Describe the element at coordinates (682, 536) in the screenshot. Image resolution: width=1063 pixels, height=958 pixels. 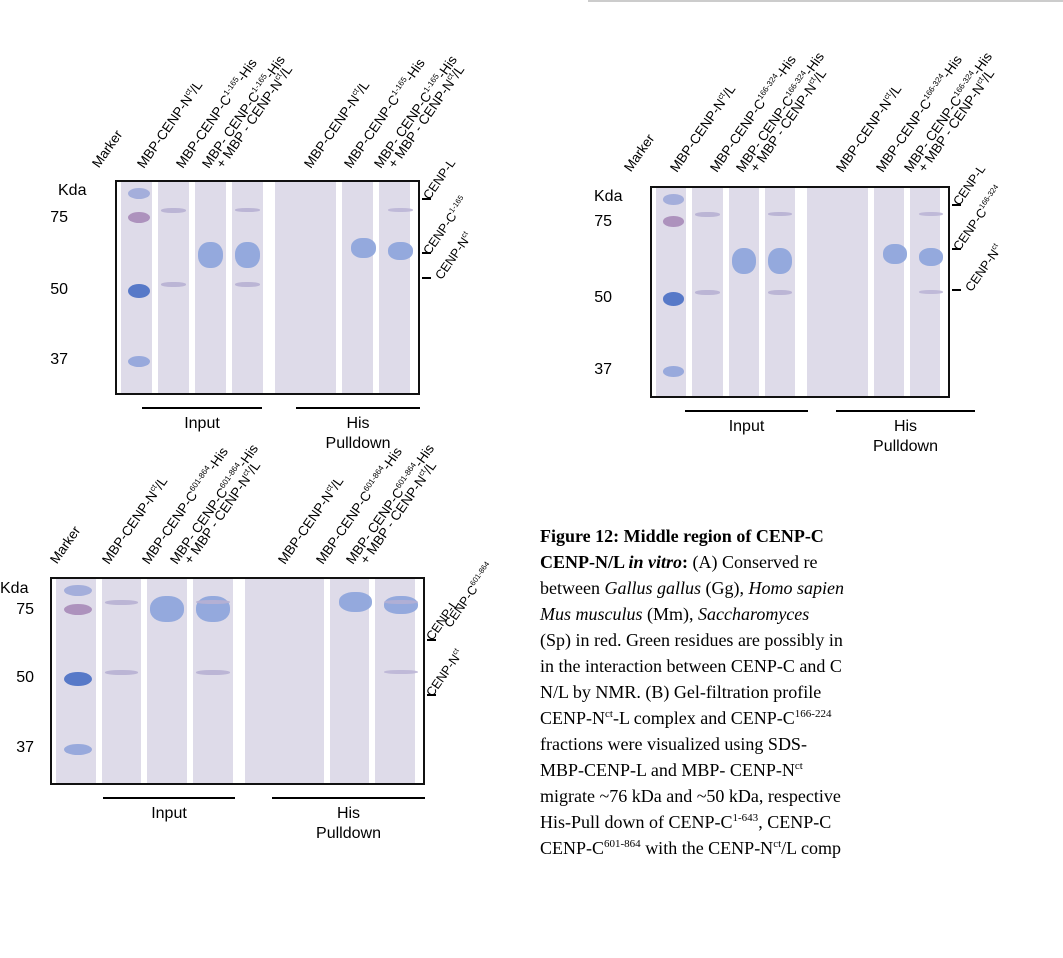
I see `caption-line: Figure 12: Middle region of CENP-C` at that location.